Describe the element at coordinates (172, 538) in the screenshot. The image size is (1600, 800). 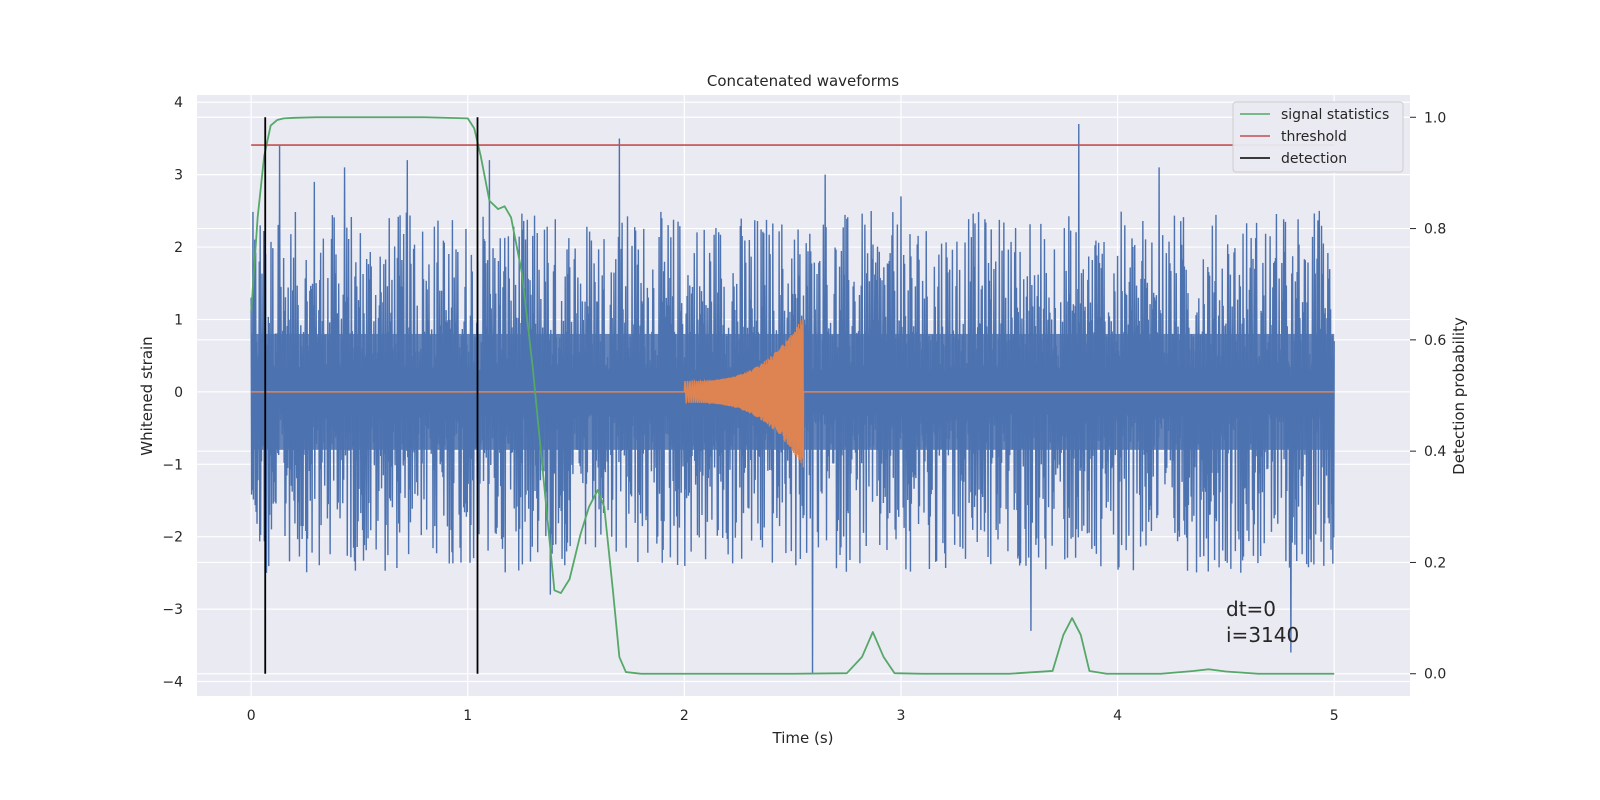
I see `y-tick-label: −2` at that location.